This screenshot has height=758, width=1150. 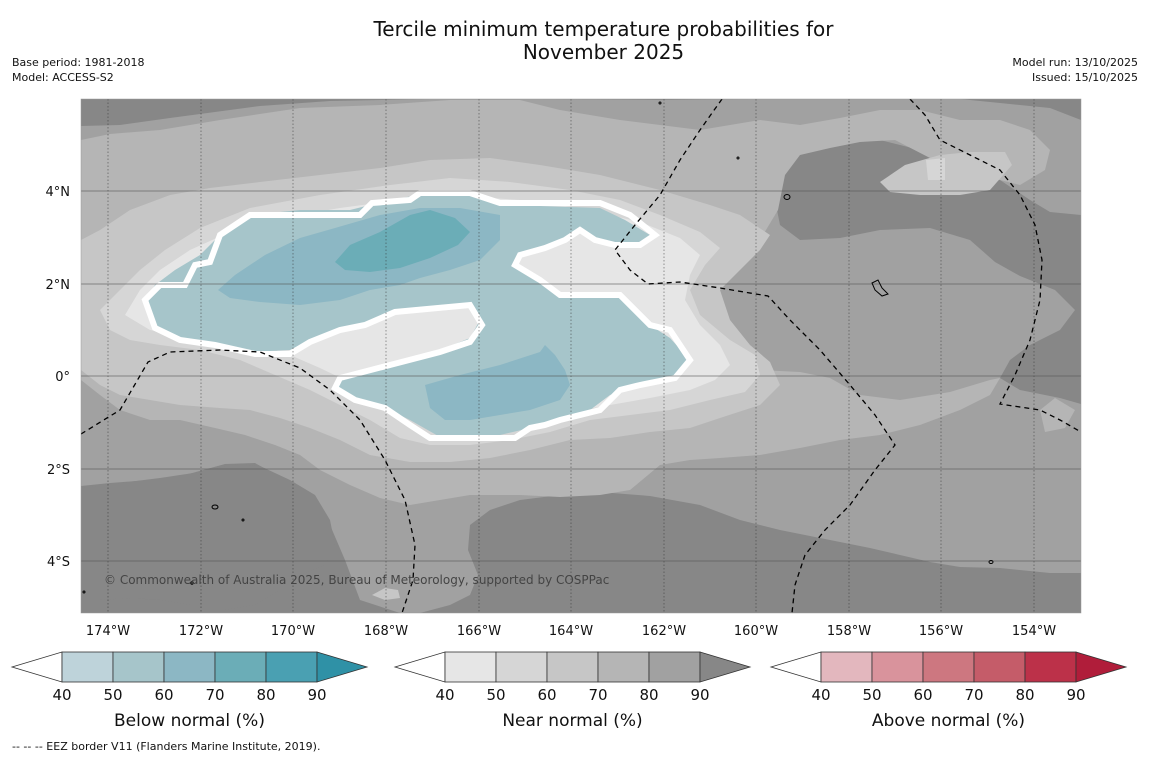 I want to click on lat-label: 4°N, so click(x=58, y=192).